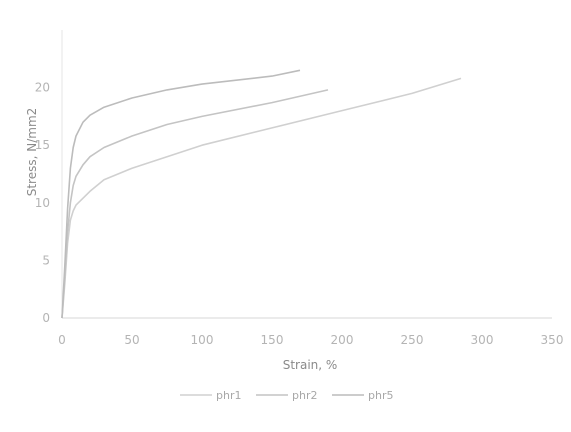 Image resolution: width=571 pixels, height=432 pixels. I want to click on x-tick-label: 300, so click(482, 340).